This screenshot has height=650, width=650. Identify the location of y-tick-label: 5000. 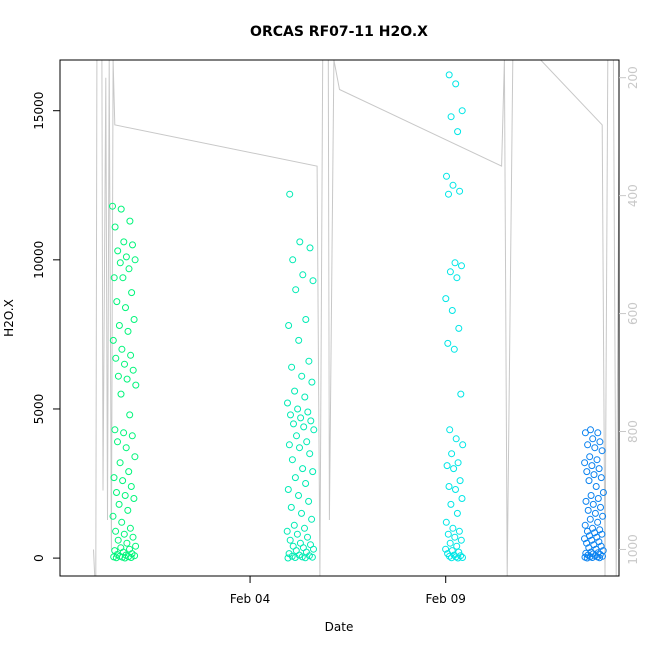
(39, 409).